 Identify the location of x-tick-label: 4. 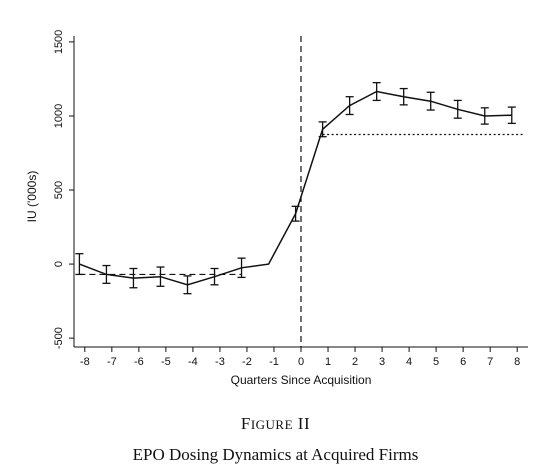
(409, 362).